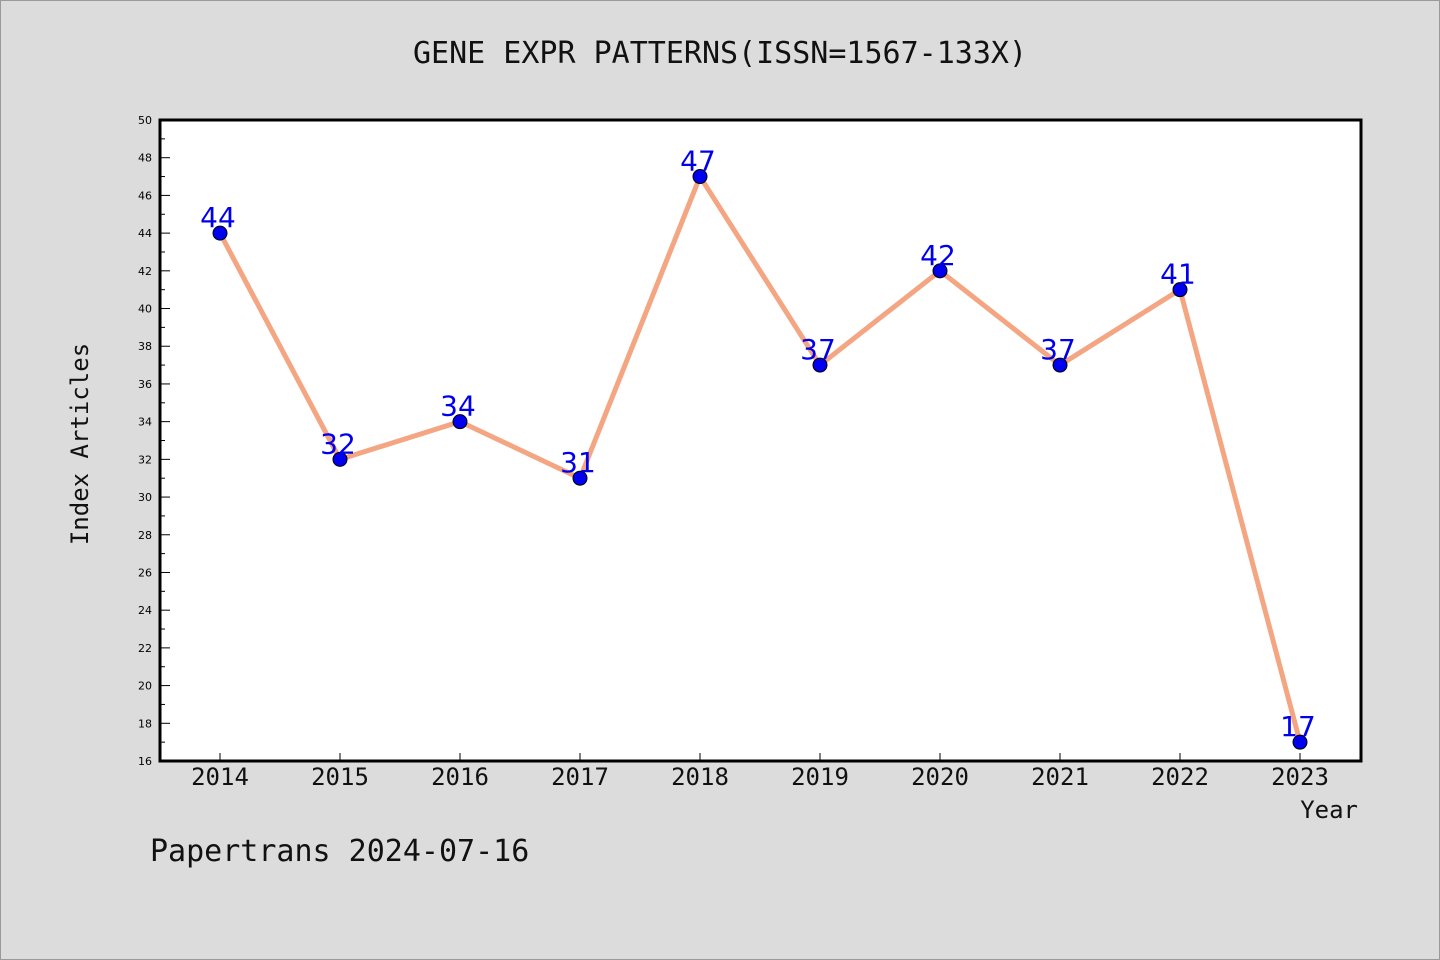  Describe the element at coordinates (1178, 274) in the screenshot. I see `data-label: 41` at that location.